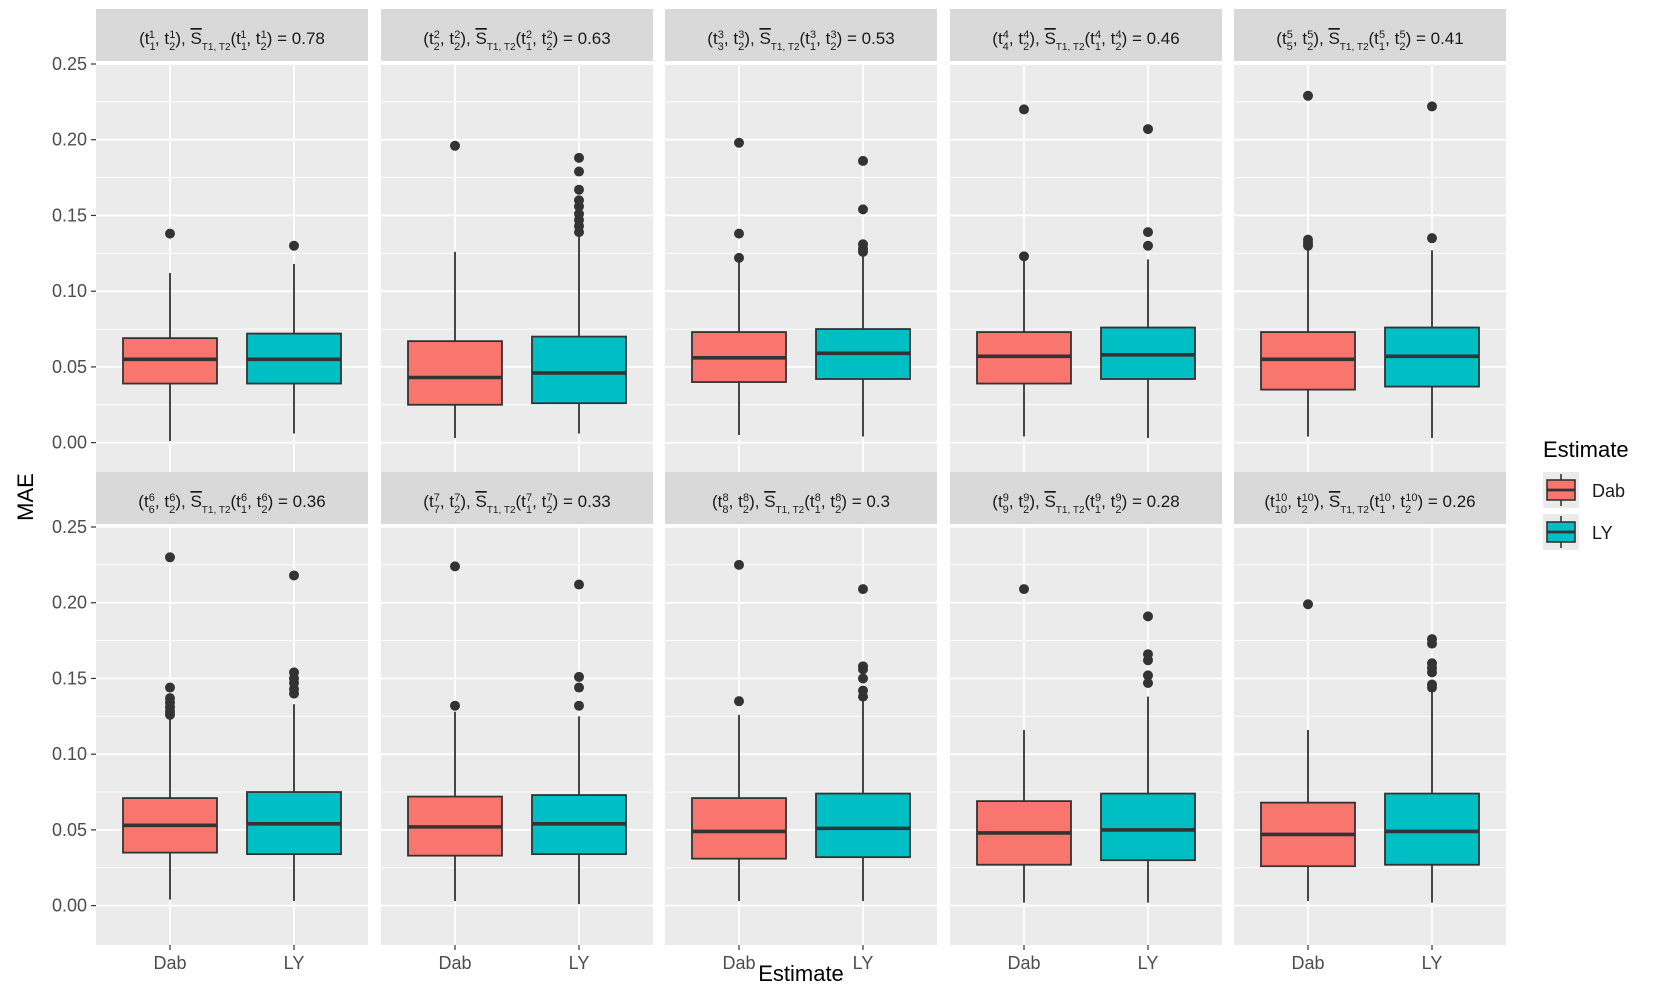 Image resolution: width=1661 pixels, height=997 pixels. Describe the element at coordinates (1085, 504) in the screenshot. I see `facet-title-9: (t99, t29), ST1, T2(t19, t29) = 0.28` at that location.